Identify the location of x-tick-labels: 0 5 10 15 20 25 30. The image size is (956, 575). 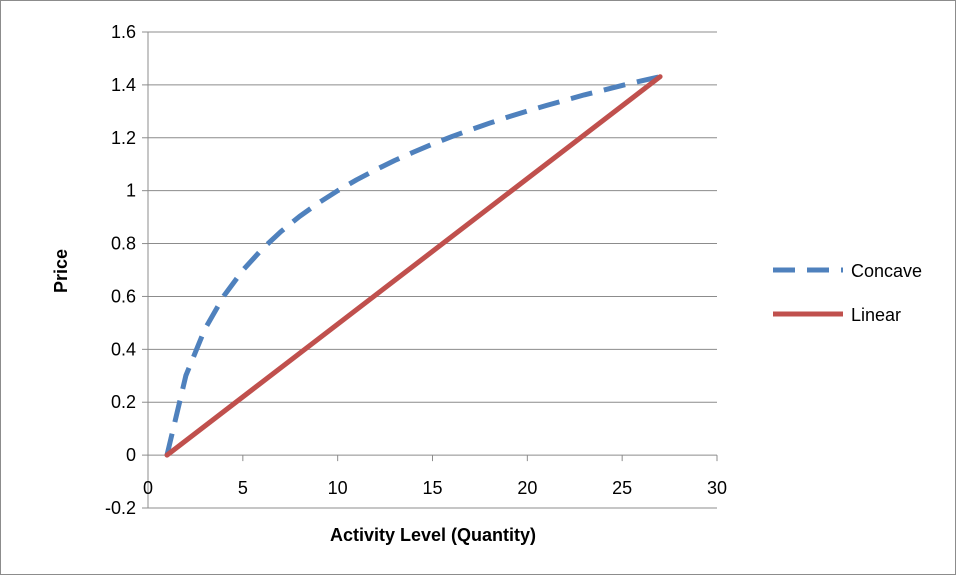
(435, 488).